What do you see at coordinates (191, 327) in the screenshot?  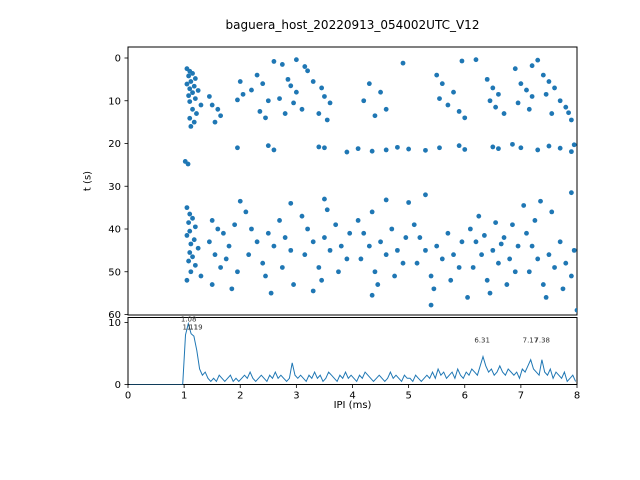 I see `peak-annotation: 1.11` at bounding box center [191, 327].